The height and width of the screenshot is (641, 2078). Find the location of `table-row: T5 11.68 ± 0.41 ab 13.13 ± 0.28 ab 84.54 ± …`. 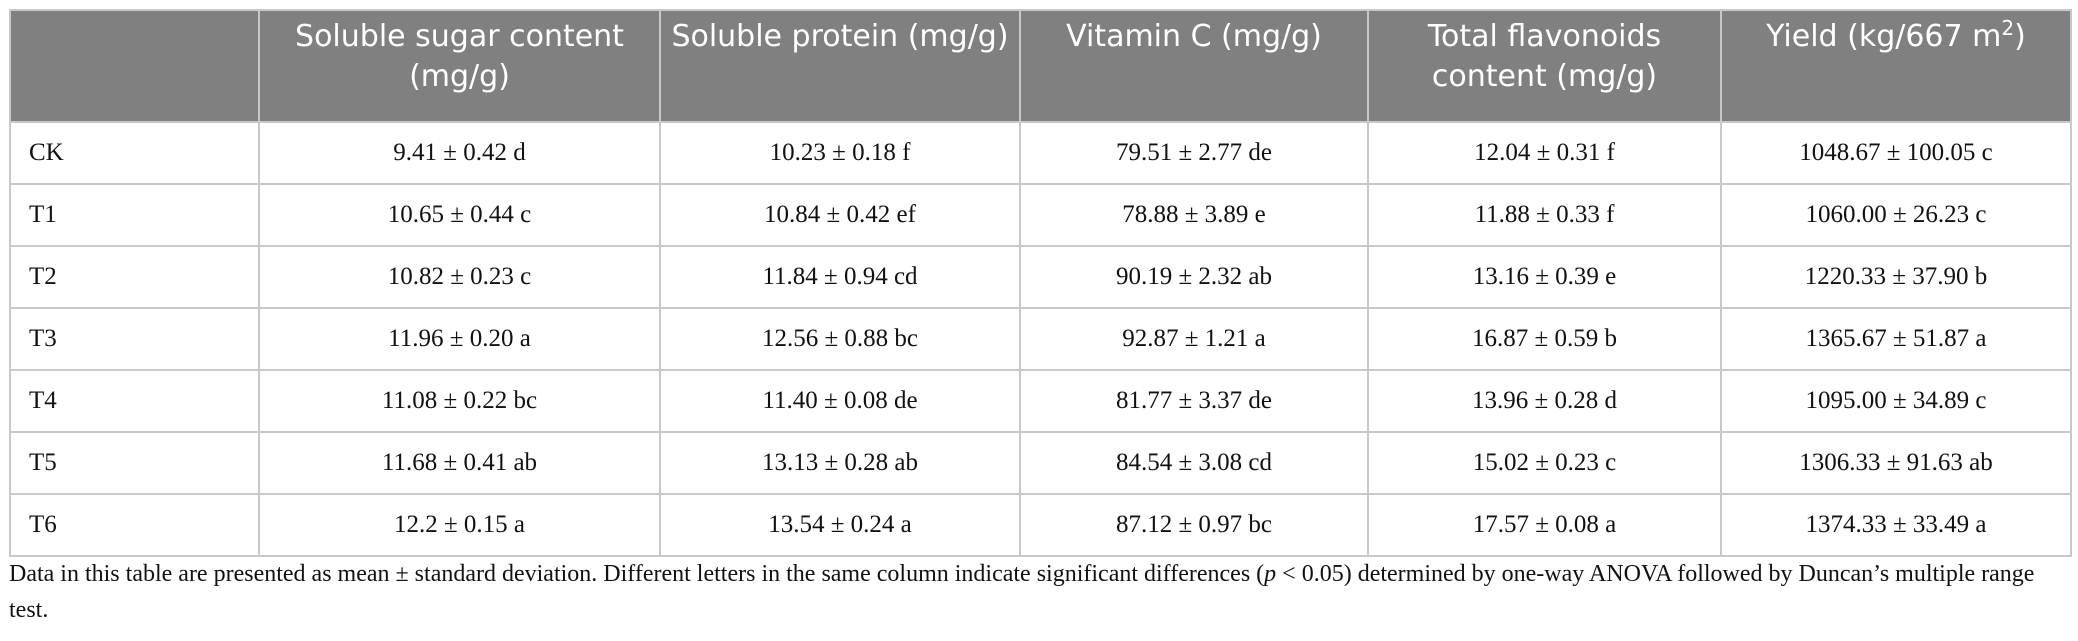

table-row: T5 11.68 ± 0.41 ab 13.13 ± 0.28 ab 84.54 ± … is located at coordinates (1040, 463).